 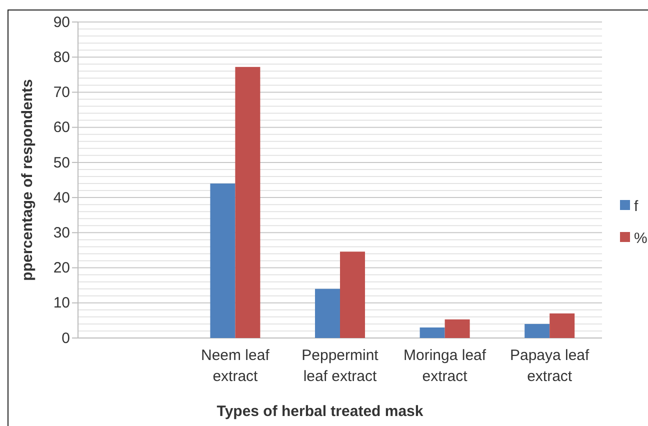 I want to click on legend-label: f, so click(x=636, y=206).